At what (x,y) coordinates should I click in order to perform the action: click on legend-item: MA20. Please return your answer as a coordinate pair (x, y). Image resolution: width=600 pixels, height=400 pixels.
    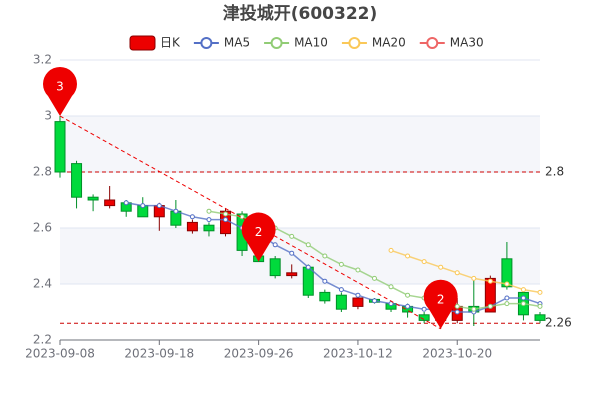
    Looking at the image, I should click on (373, 43).